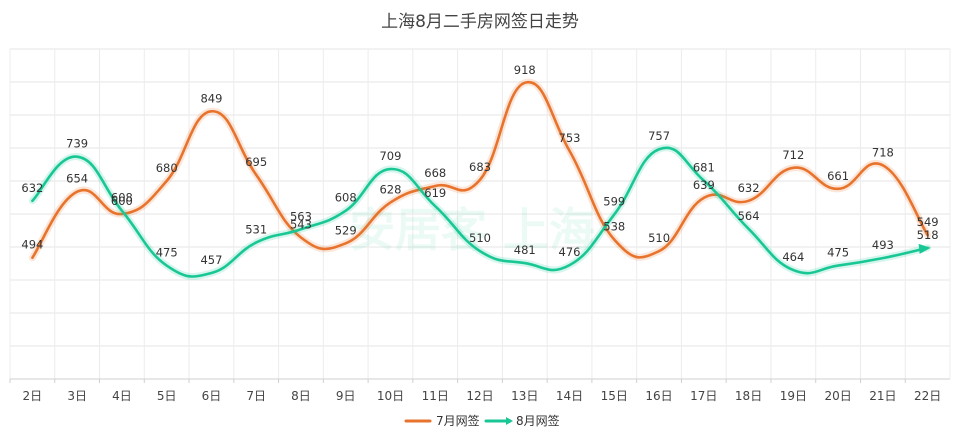 Image resolution: width=960 pixels, height=439 pixels. What do you see at coordinates (479, 396) in the screenshot?
I see `x-tick-label: 12日` at bounding box center [479, 396].